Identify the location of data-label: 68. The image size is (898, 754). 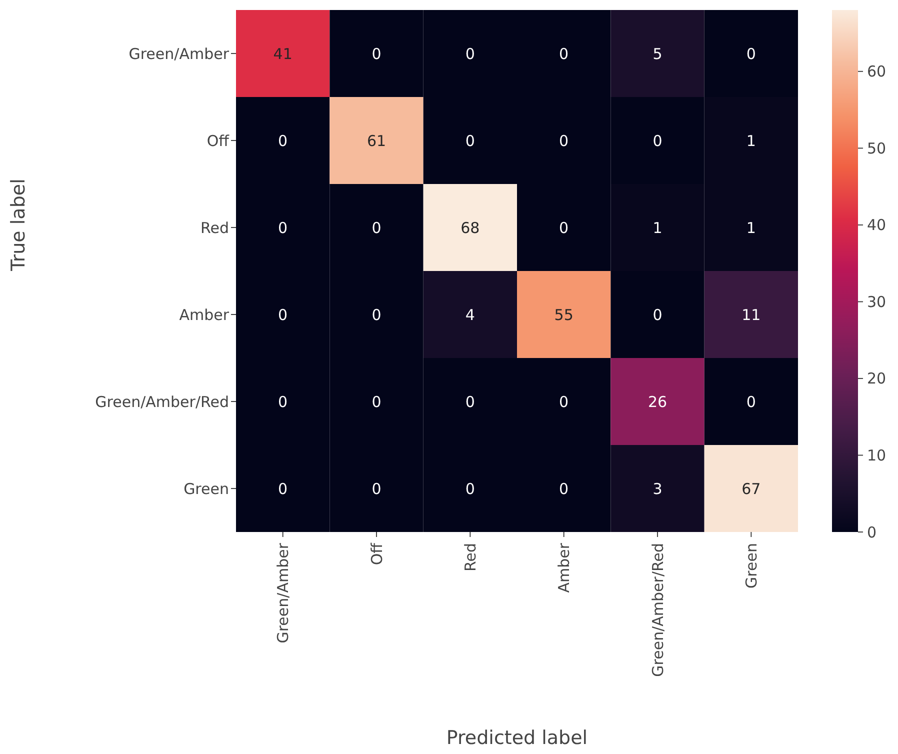
(470, 227).